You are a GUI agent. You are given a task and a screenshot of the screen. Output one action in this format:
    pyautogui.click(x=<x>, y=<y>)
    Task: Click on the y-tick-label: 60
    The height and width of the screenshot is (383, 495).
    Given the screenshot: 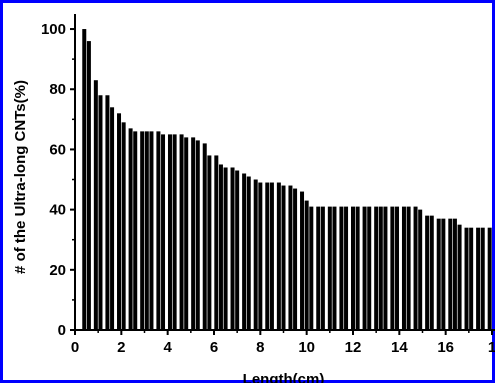 What is the action you would take?
    pyautogui.click(x=57, y=149)
    